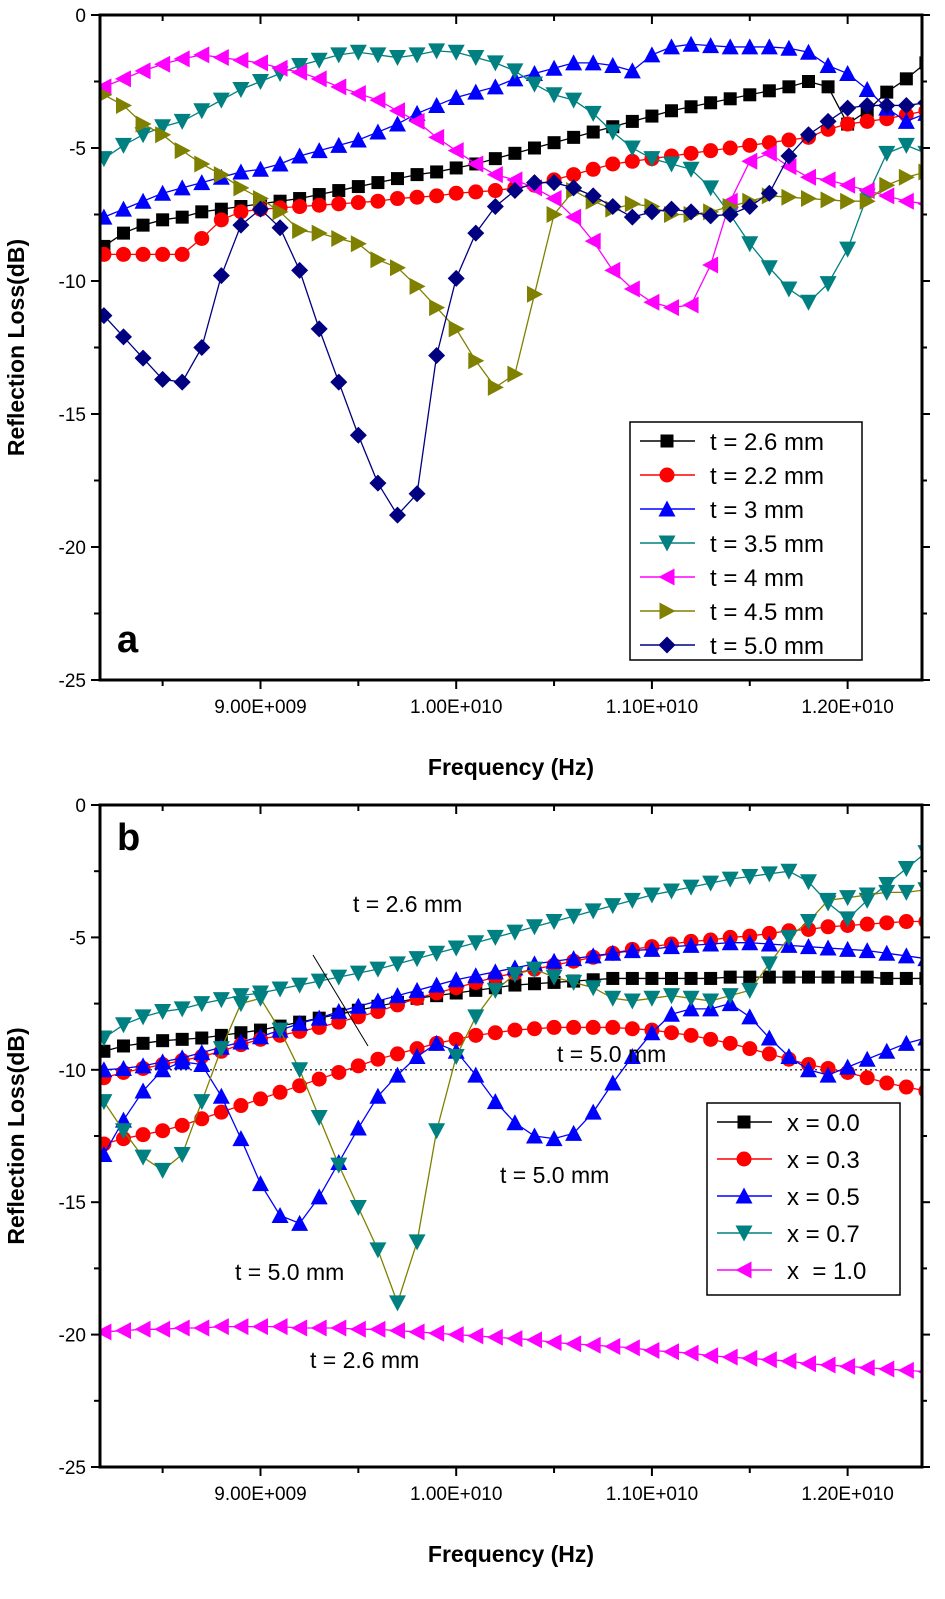 This screenshot has width=945, height=1599. What do you see at coordinates (364, 1360) in the screenshot?
I see `annotation-label: t = 2.6 mm` at bounding box center [364, 1360].